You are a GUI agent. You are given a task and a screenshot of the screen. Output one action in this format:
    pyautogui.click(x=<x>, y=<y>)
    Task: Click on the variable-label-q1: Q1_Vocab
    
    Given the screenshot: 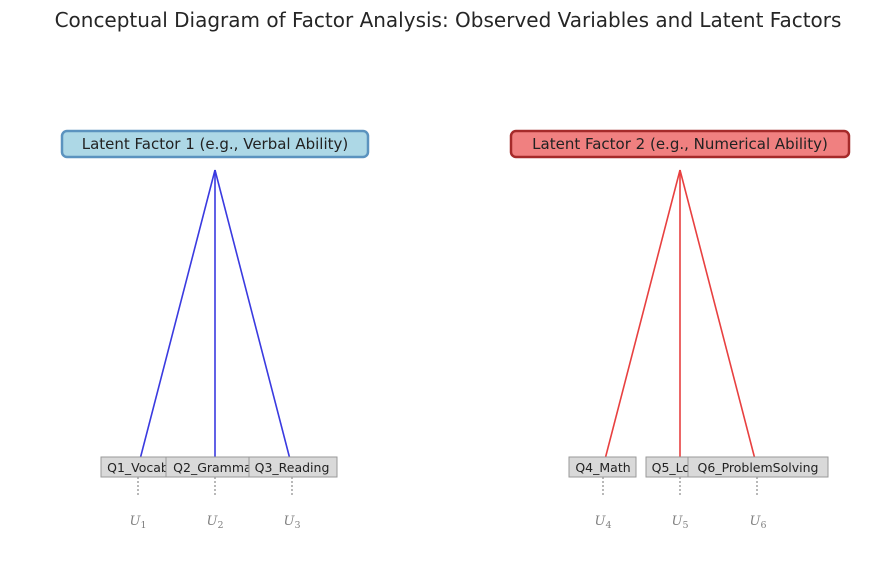 What is the action you would take?
    pyautogui.click(x=138, y=467)
    